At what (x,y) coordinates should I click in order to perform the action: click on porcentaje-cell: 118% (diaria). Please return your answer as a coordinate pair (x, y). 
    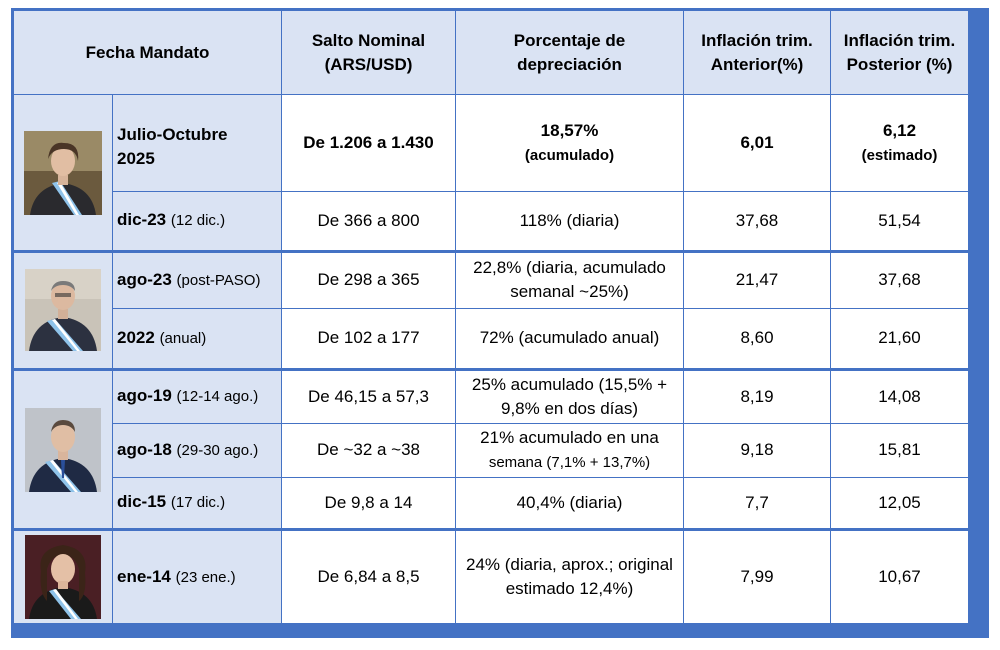
    Looking at the image, I should click on (569, 221).